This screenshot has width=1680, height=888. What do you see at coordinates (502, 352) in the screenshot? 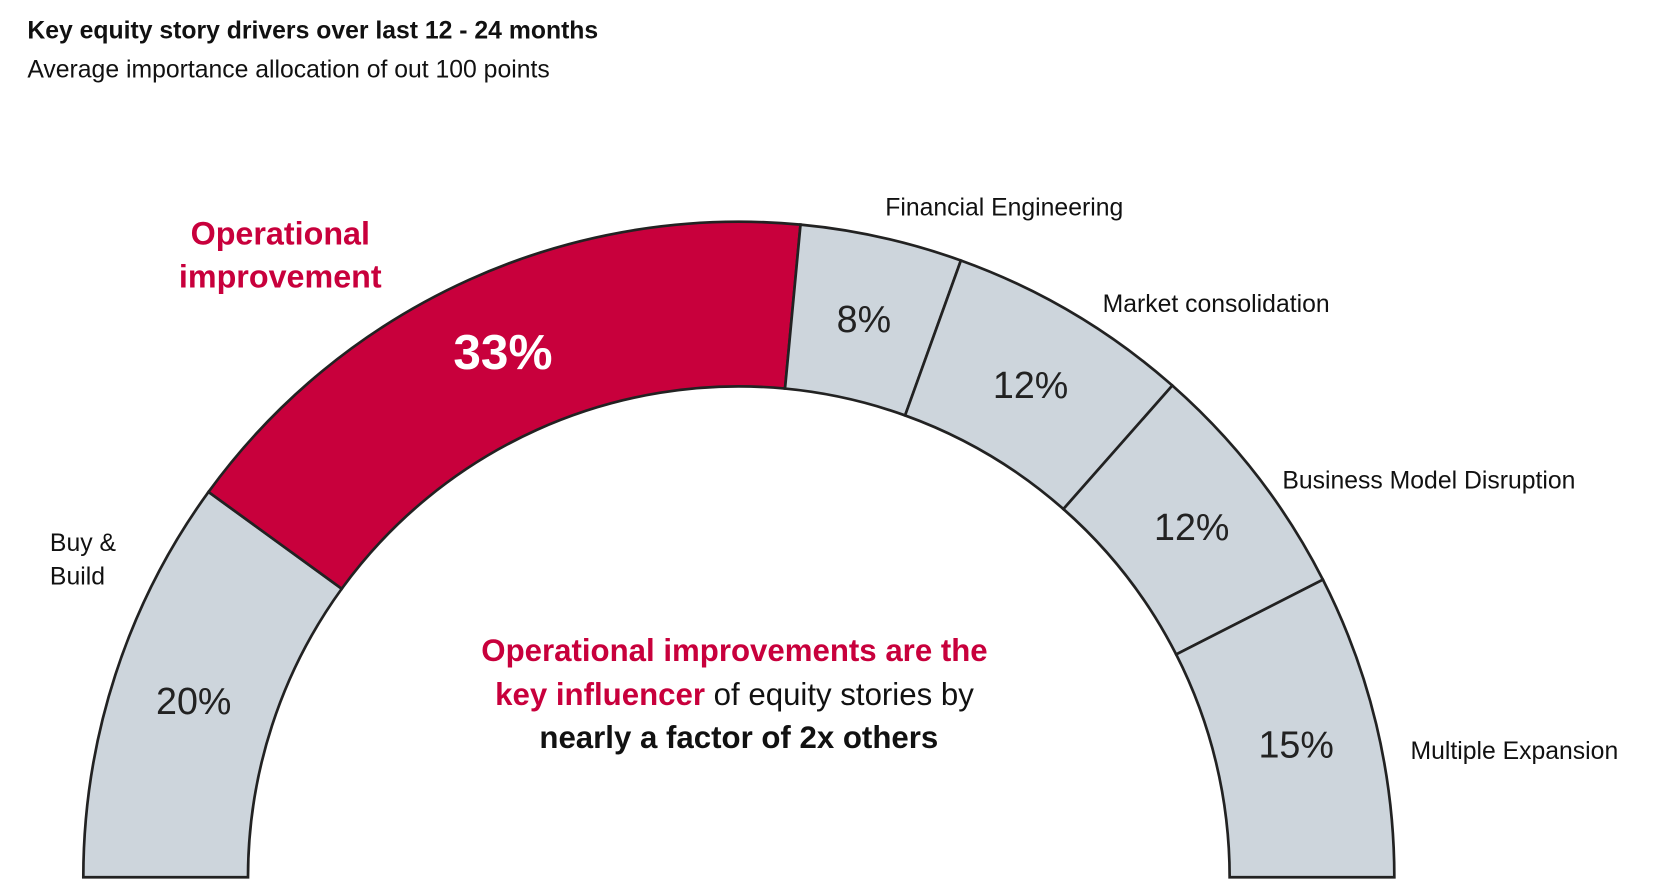
I see `data-label: 33%` at bounding box center [502, 352].